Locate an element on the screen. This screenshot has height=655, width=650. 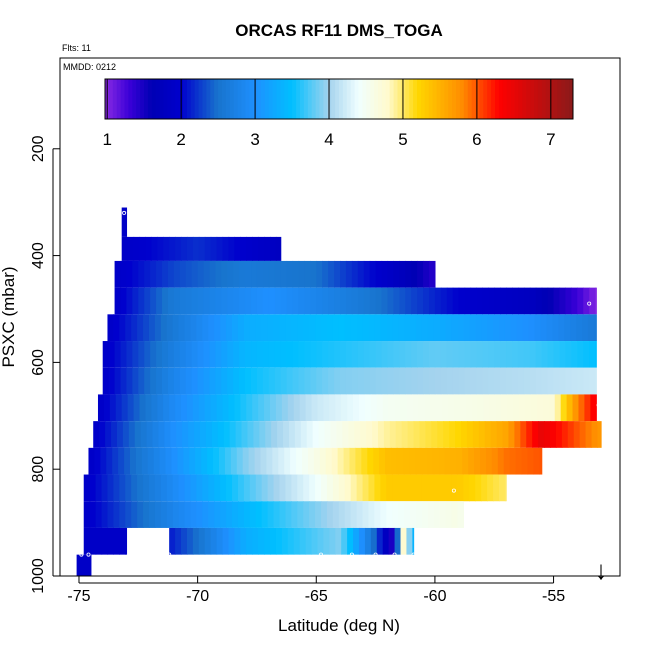
data-point is located at coordinates (589, 303).